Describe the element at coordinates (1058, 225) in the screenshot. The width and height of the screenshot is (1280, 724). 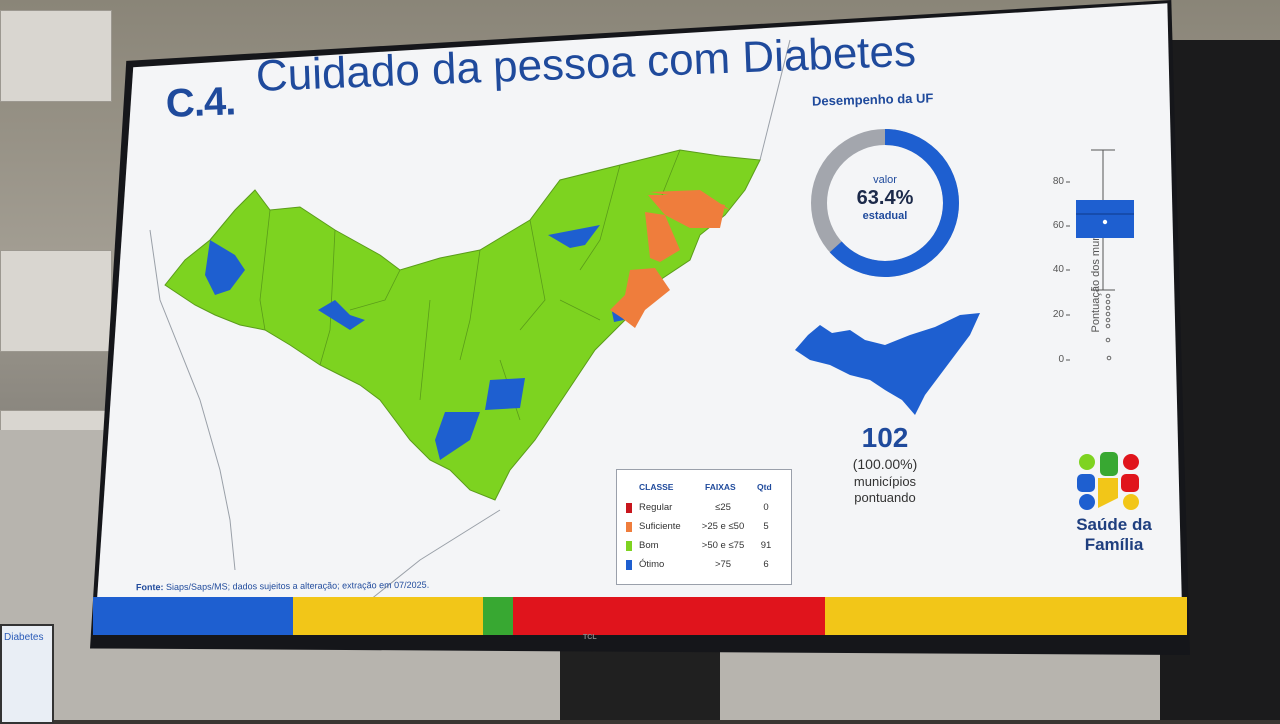
I see `boxplot-tick: 60` at that location.